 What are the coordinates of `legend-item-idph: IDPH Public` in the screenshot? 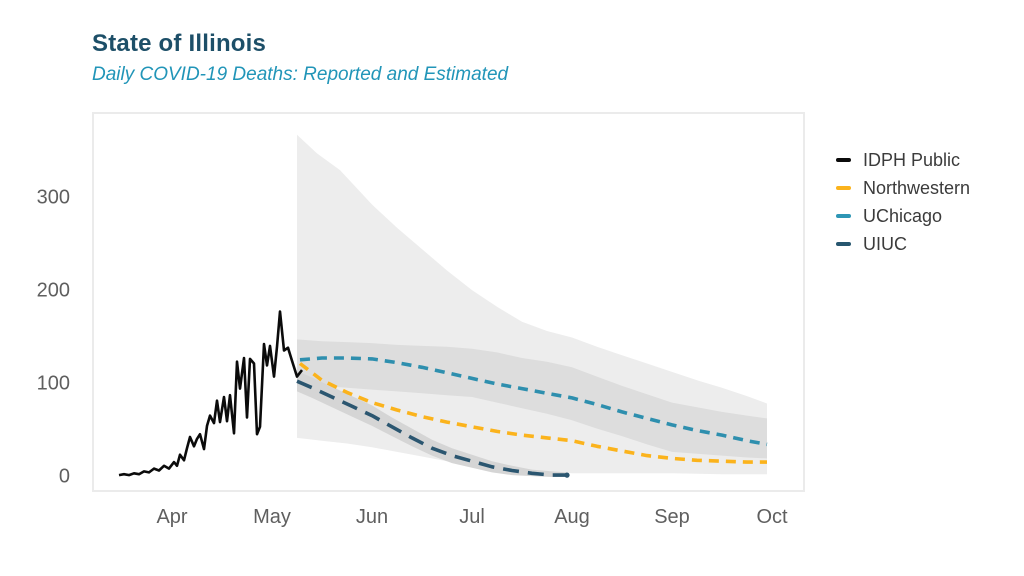 It's located at (903, 160).